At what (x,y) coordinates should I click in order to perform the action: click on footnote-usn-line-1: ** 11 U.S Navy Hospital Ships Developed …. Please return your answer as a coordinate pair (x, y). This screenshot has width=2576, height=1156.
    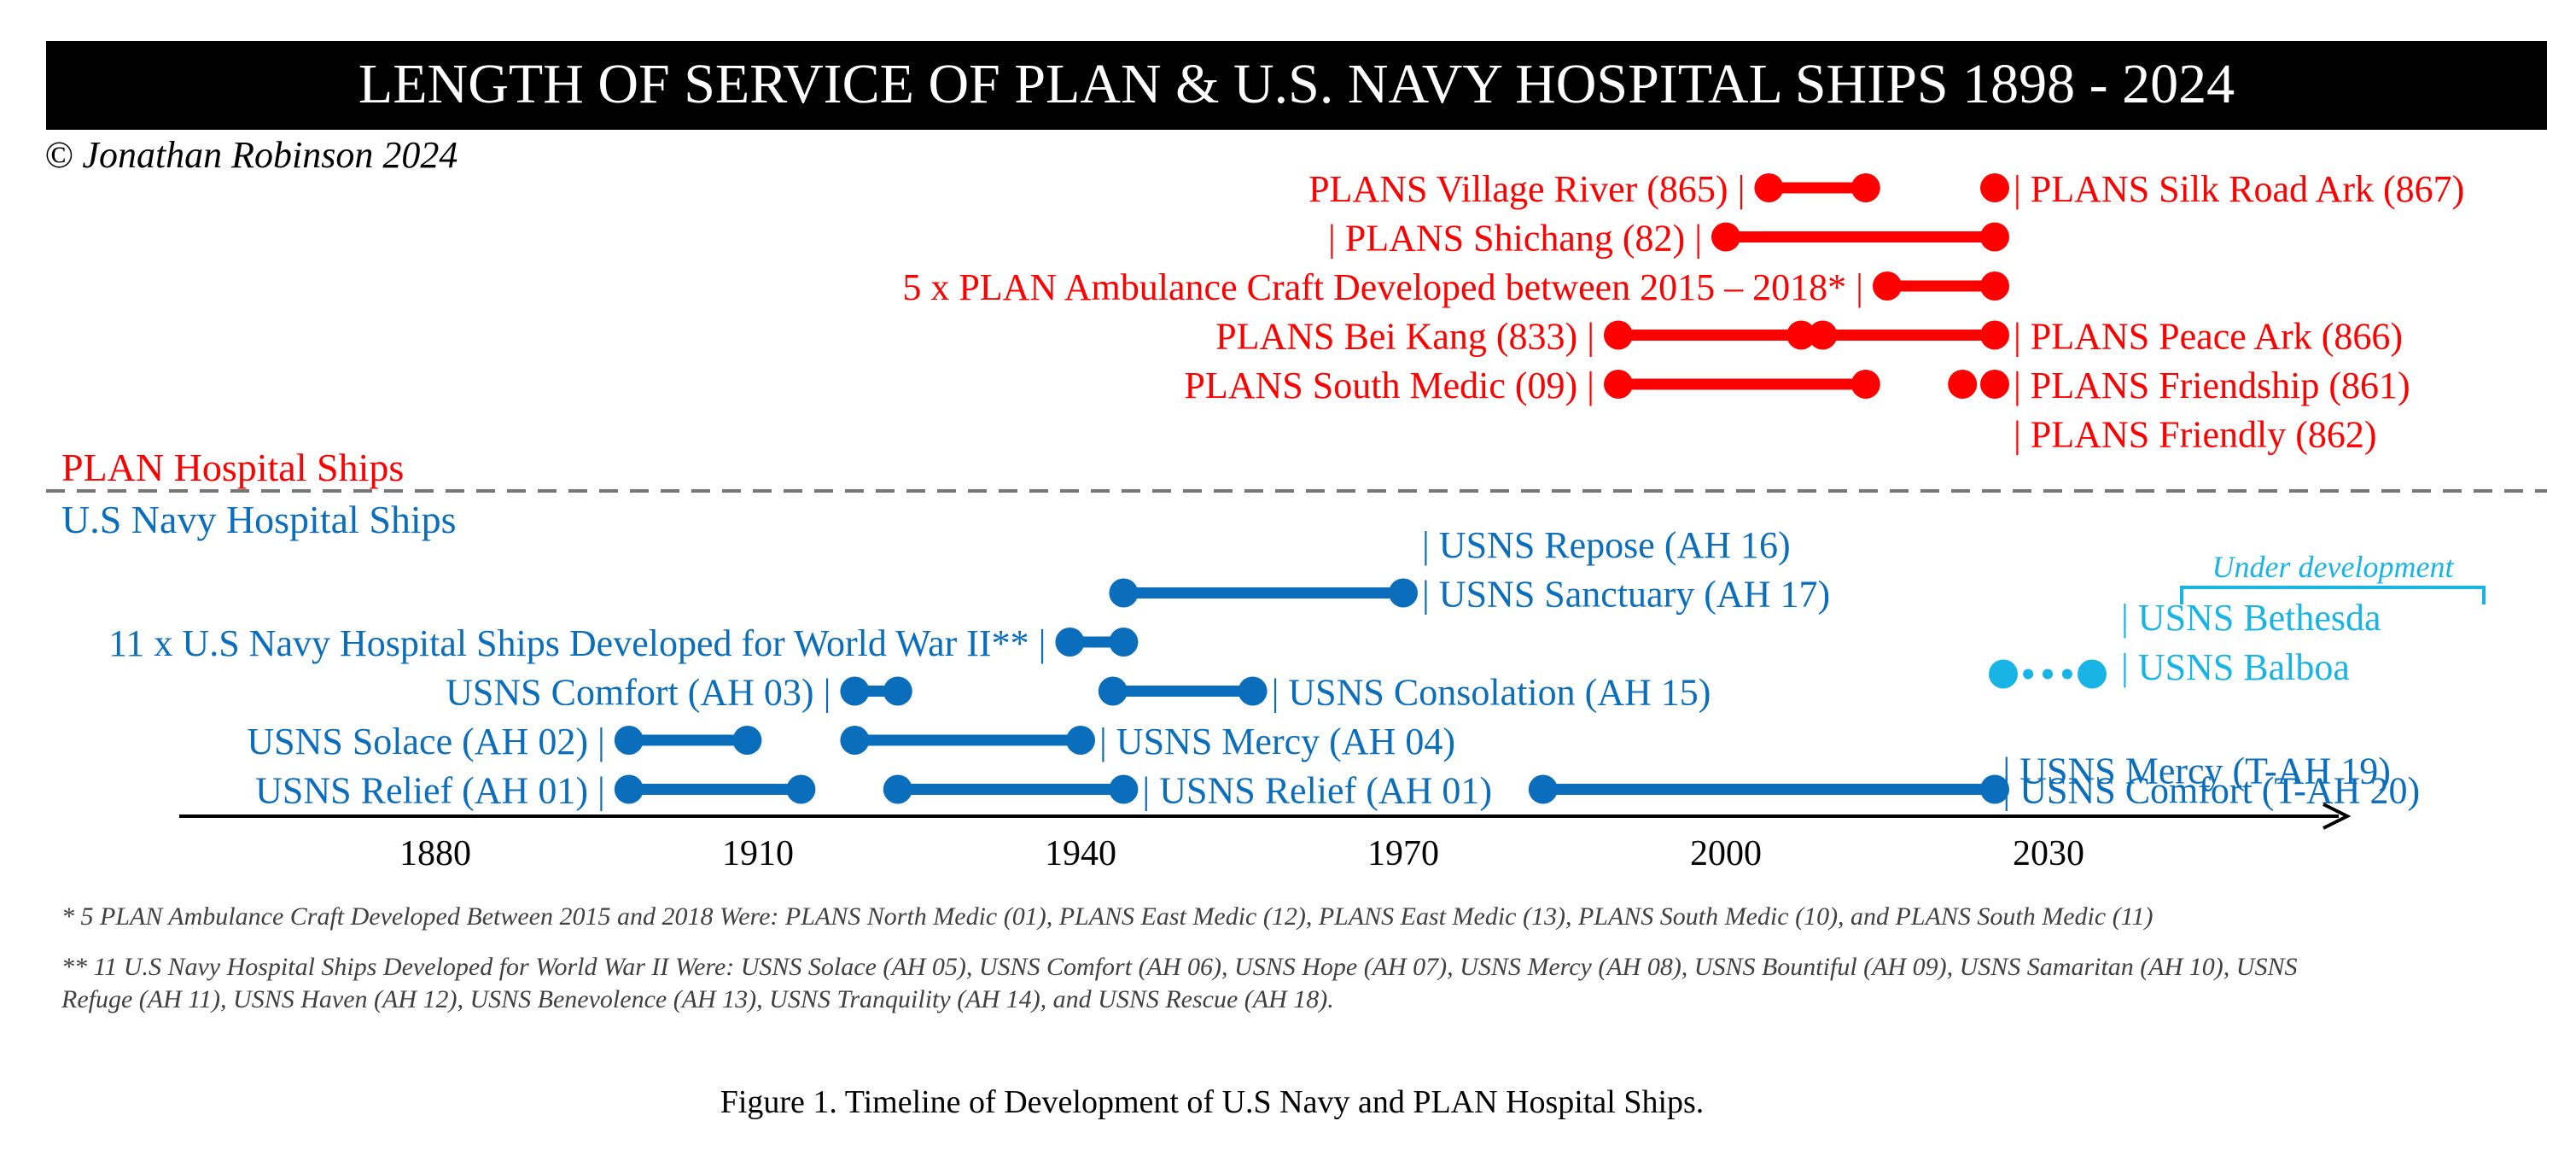
    Looking at the image, I should click on (1179, 967).